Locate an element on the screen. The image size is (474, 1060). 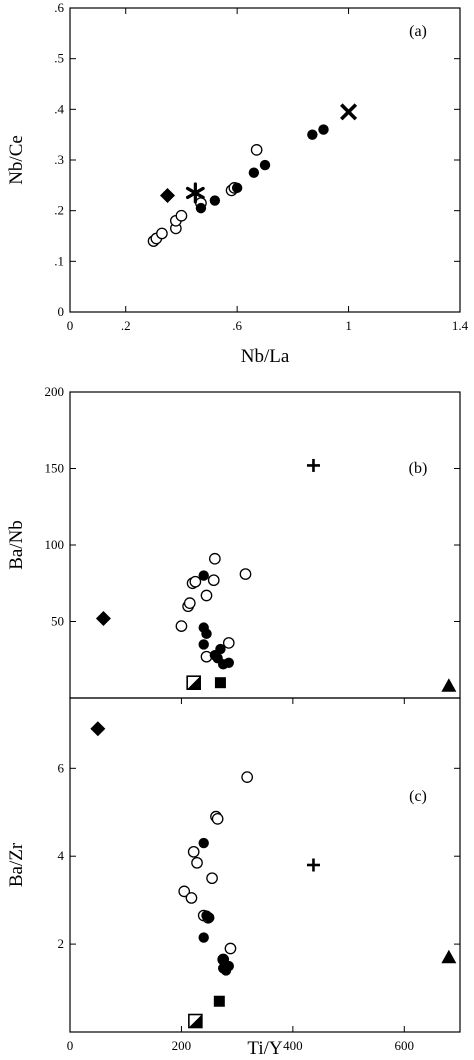
x-axis-title: Nb/La is located at coordinates (265, 356).